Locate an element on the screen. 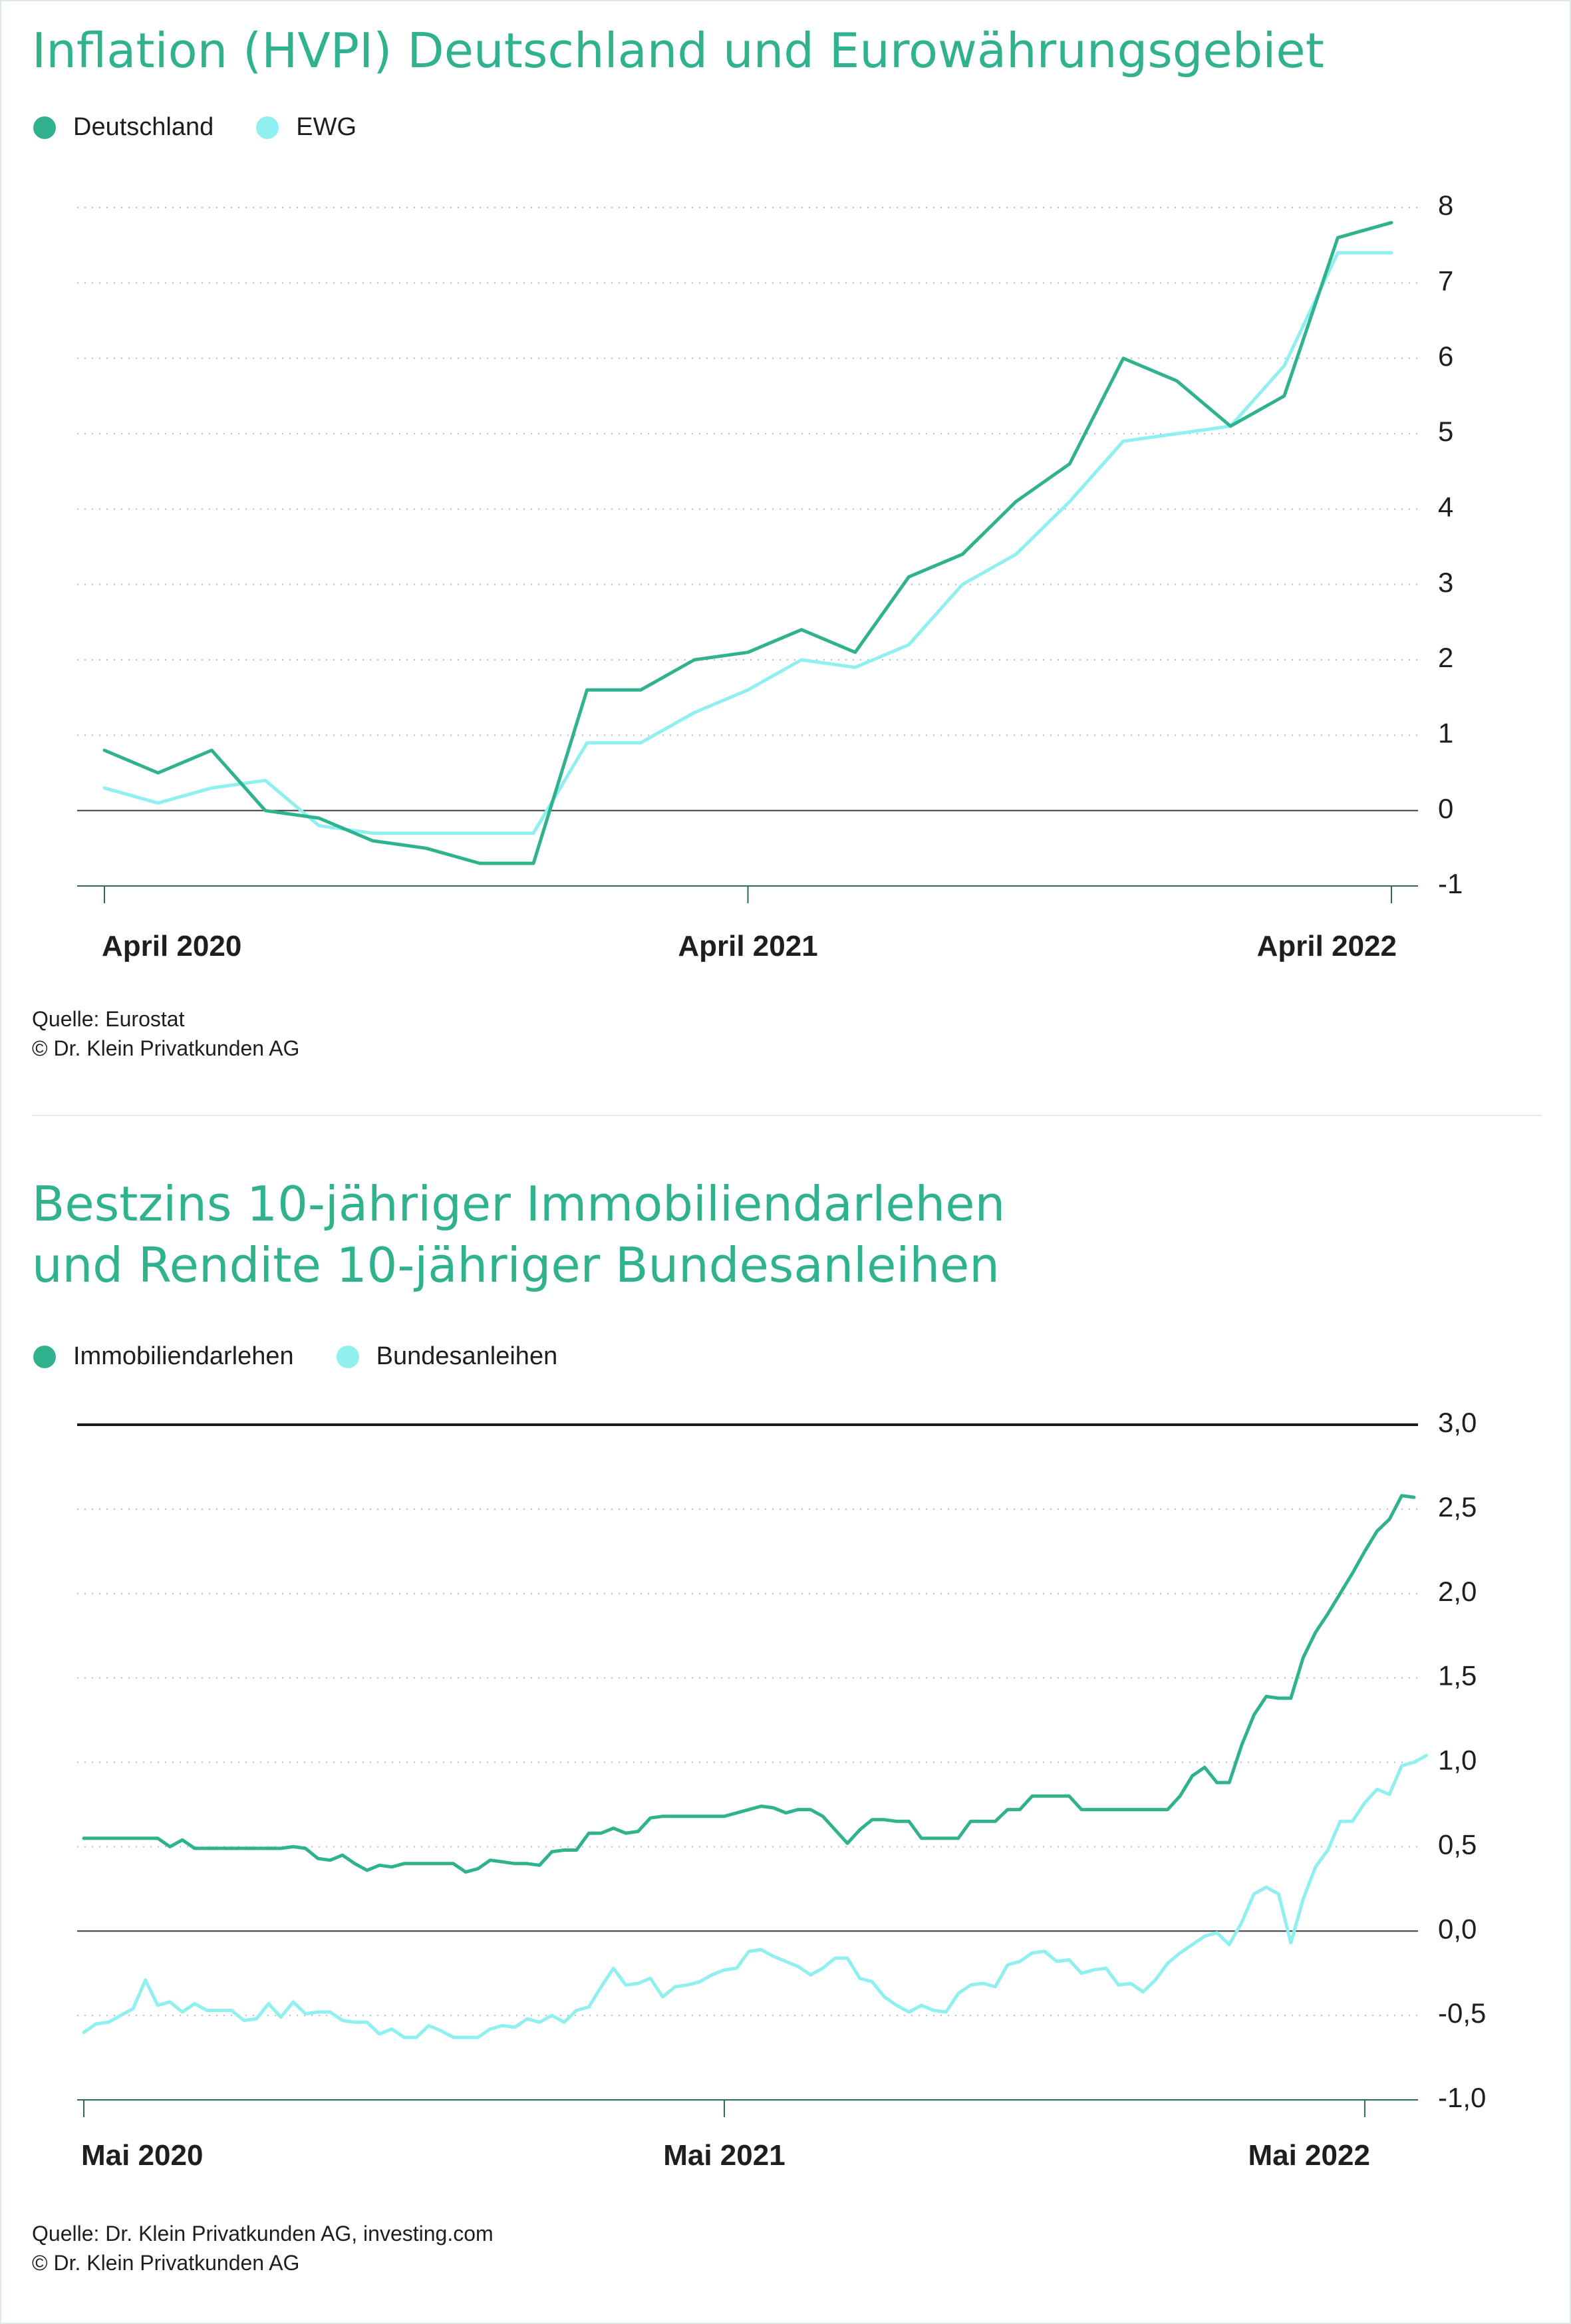  section-divider is located at coordinates (787, 1115).